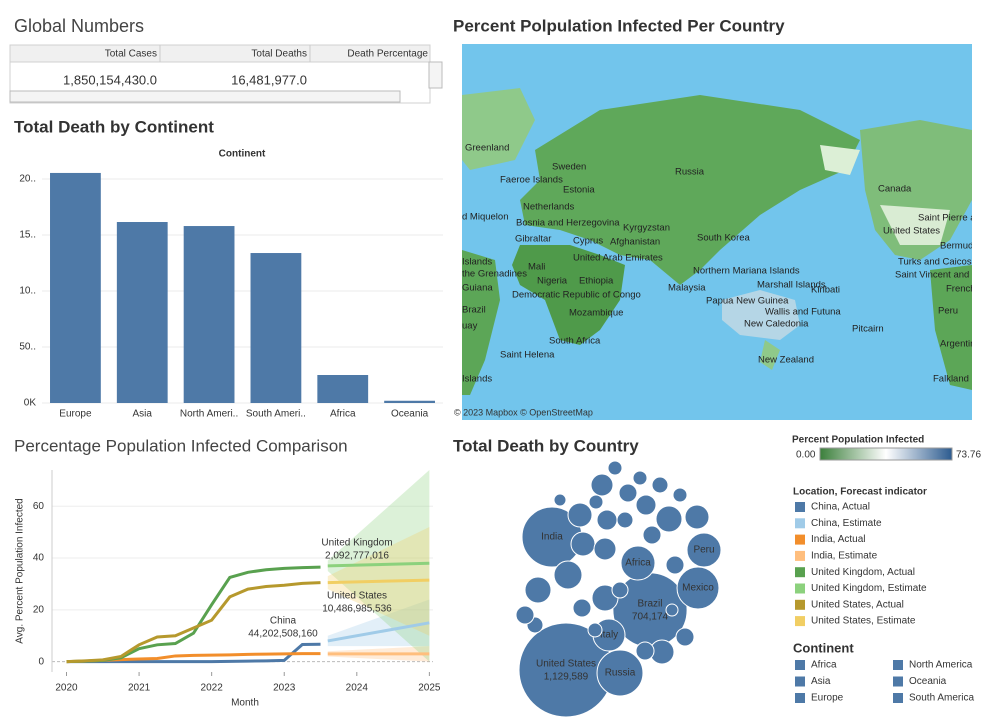 The width and height of the screenshot is (997, 725). I want to click on country-label: Guiana, so click(477, 288).